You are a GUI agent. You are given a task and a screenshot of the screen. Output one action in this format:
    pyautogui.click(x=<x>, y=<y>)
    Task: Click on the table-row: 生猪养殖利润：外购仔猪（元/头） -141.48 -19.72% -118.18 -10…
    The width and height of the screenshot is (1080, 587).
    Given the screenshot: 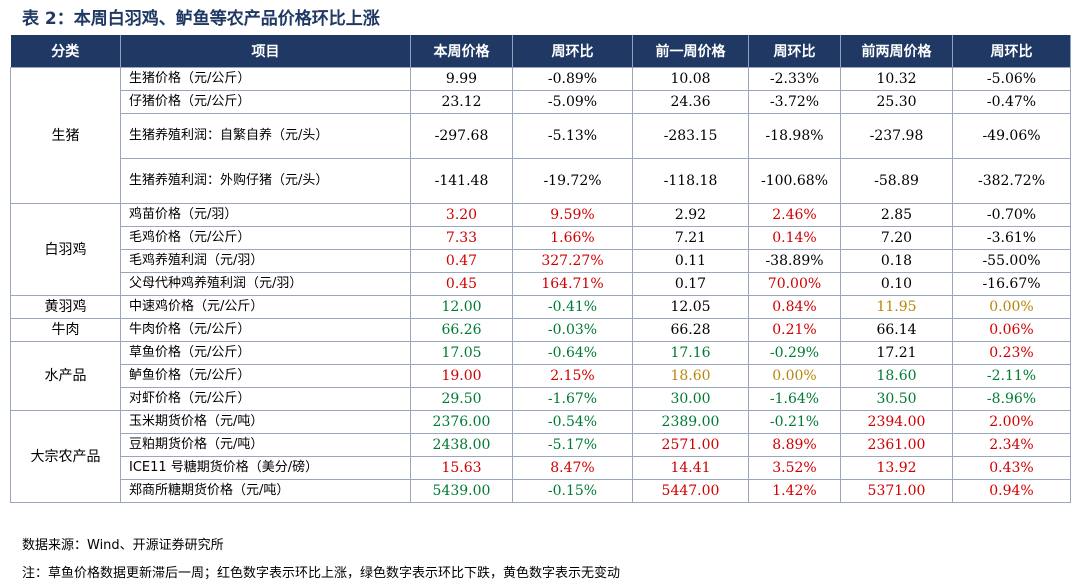 What is the action you would take?
    pyautogui.click(x=541, y=181)
    